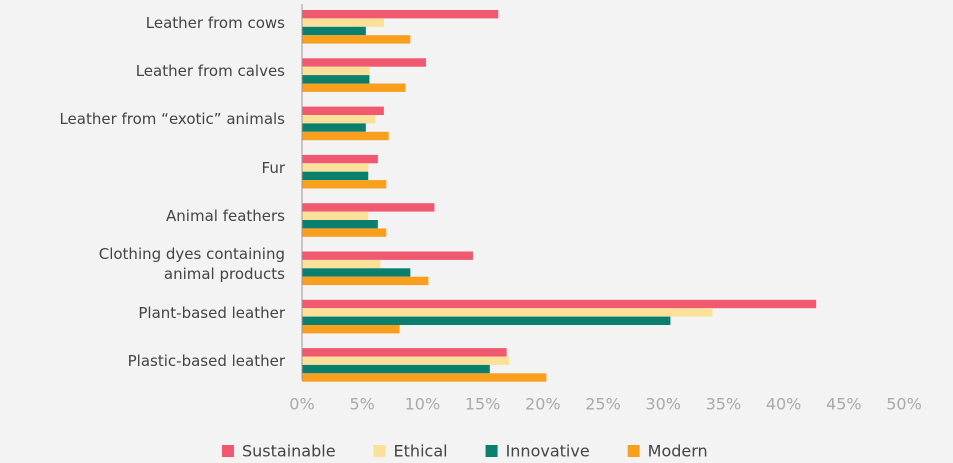 The width and height of the screenshot is (953, 463). What do you see at coordinates (289, 451) in the screenshot?
I see `legend-label: Sustainable` at bounding box center [289, 451].